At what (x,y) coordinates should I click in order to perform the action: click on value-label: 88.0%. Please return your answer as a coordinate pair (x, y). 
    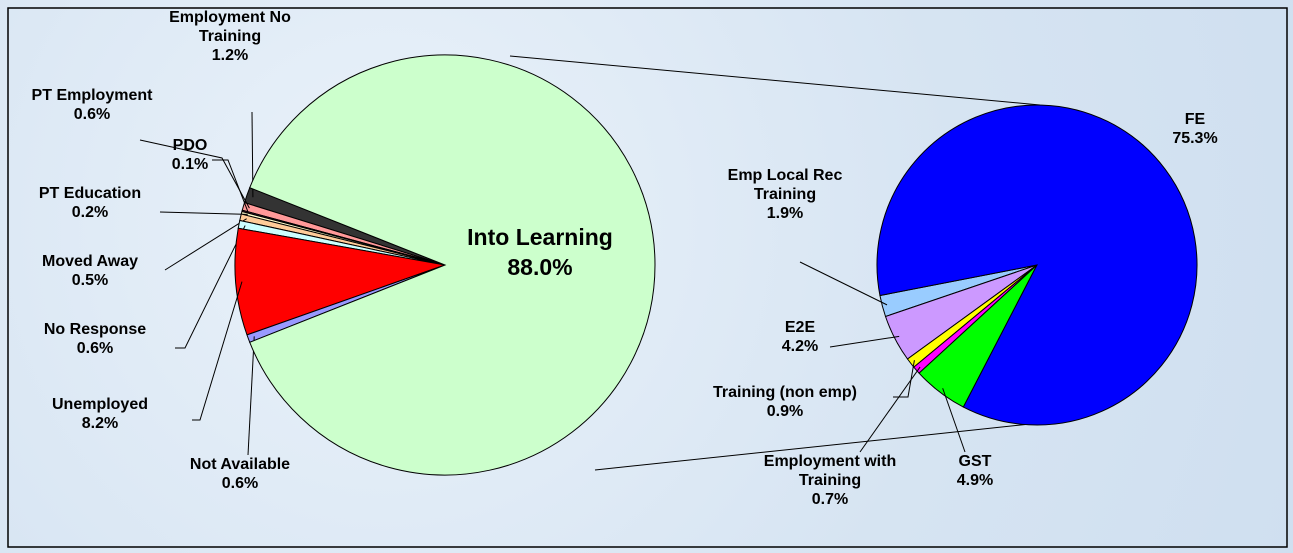
    Looking at the image, I should click on (540, 267).